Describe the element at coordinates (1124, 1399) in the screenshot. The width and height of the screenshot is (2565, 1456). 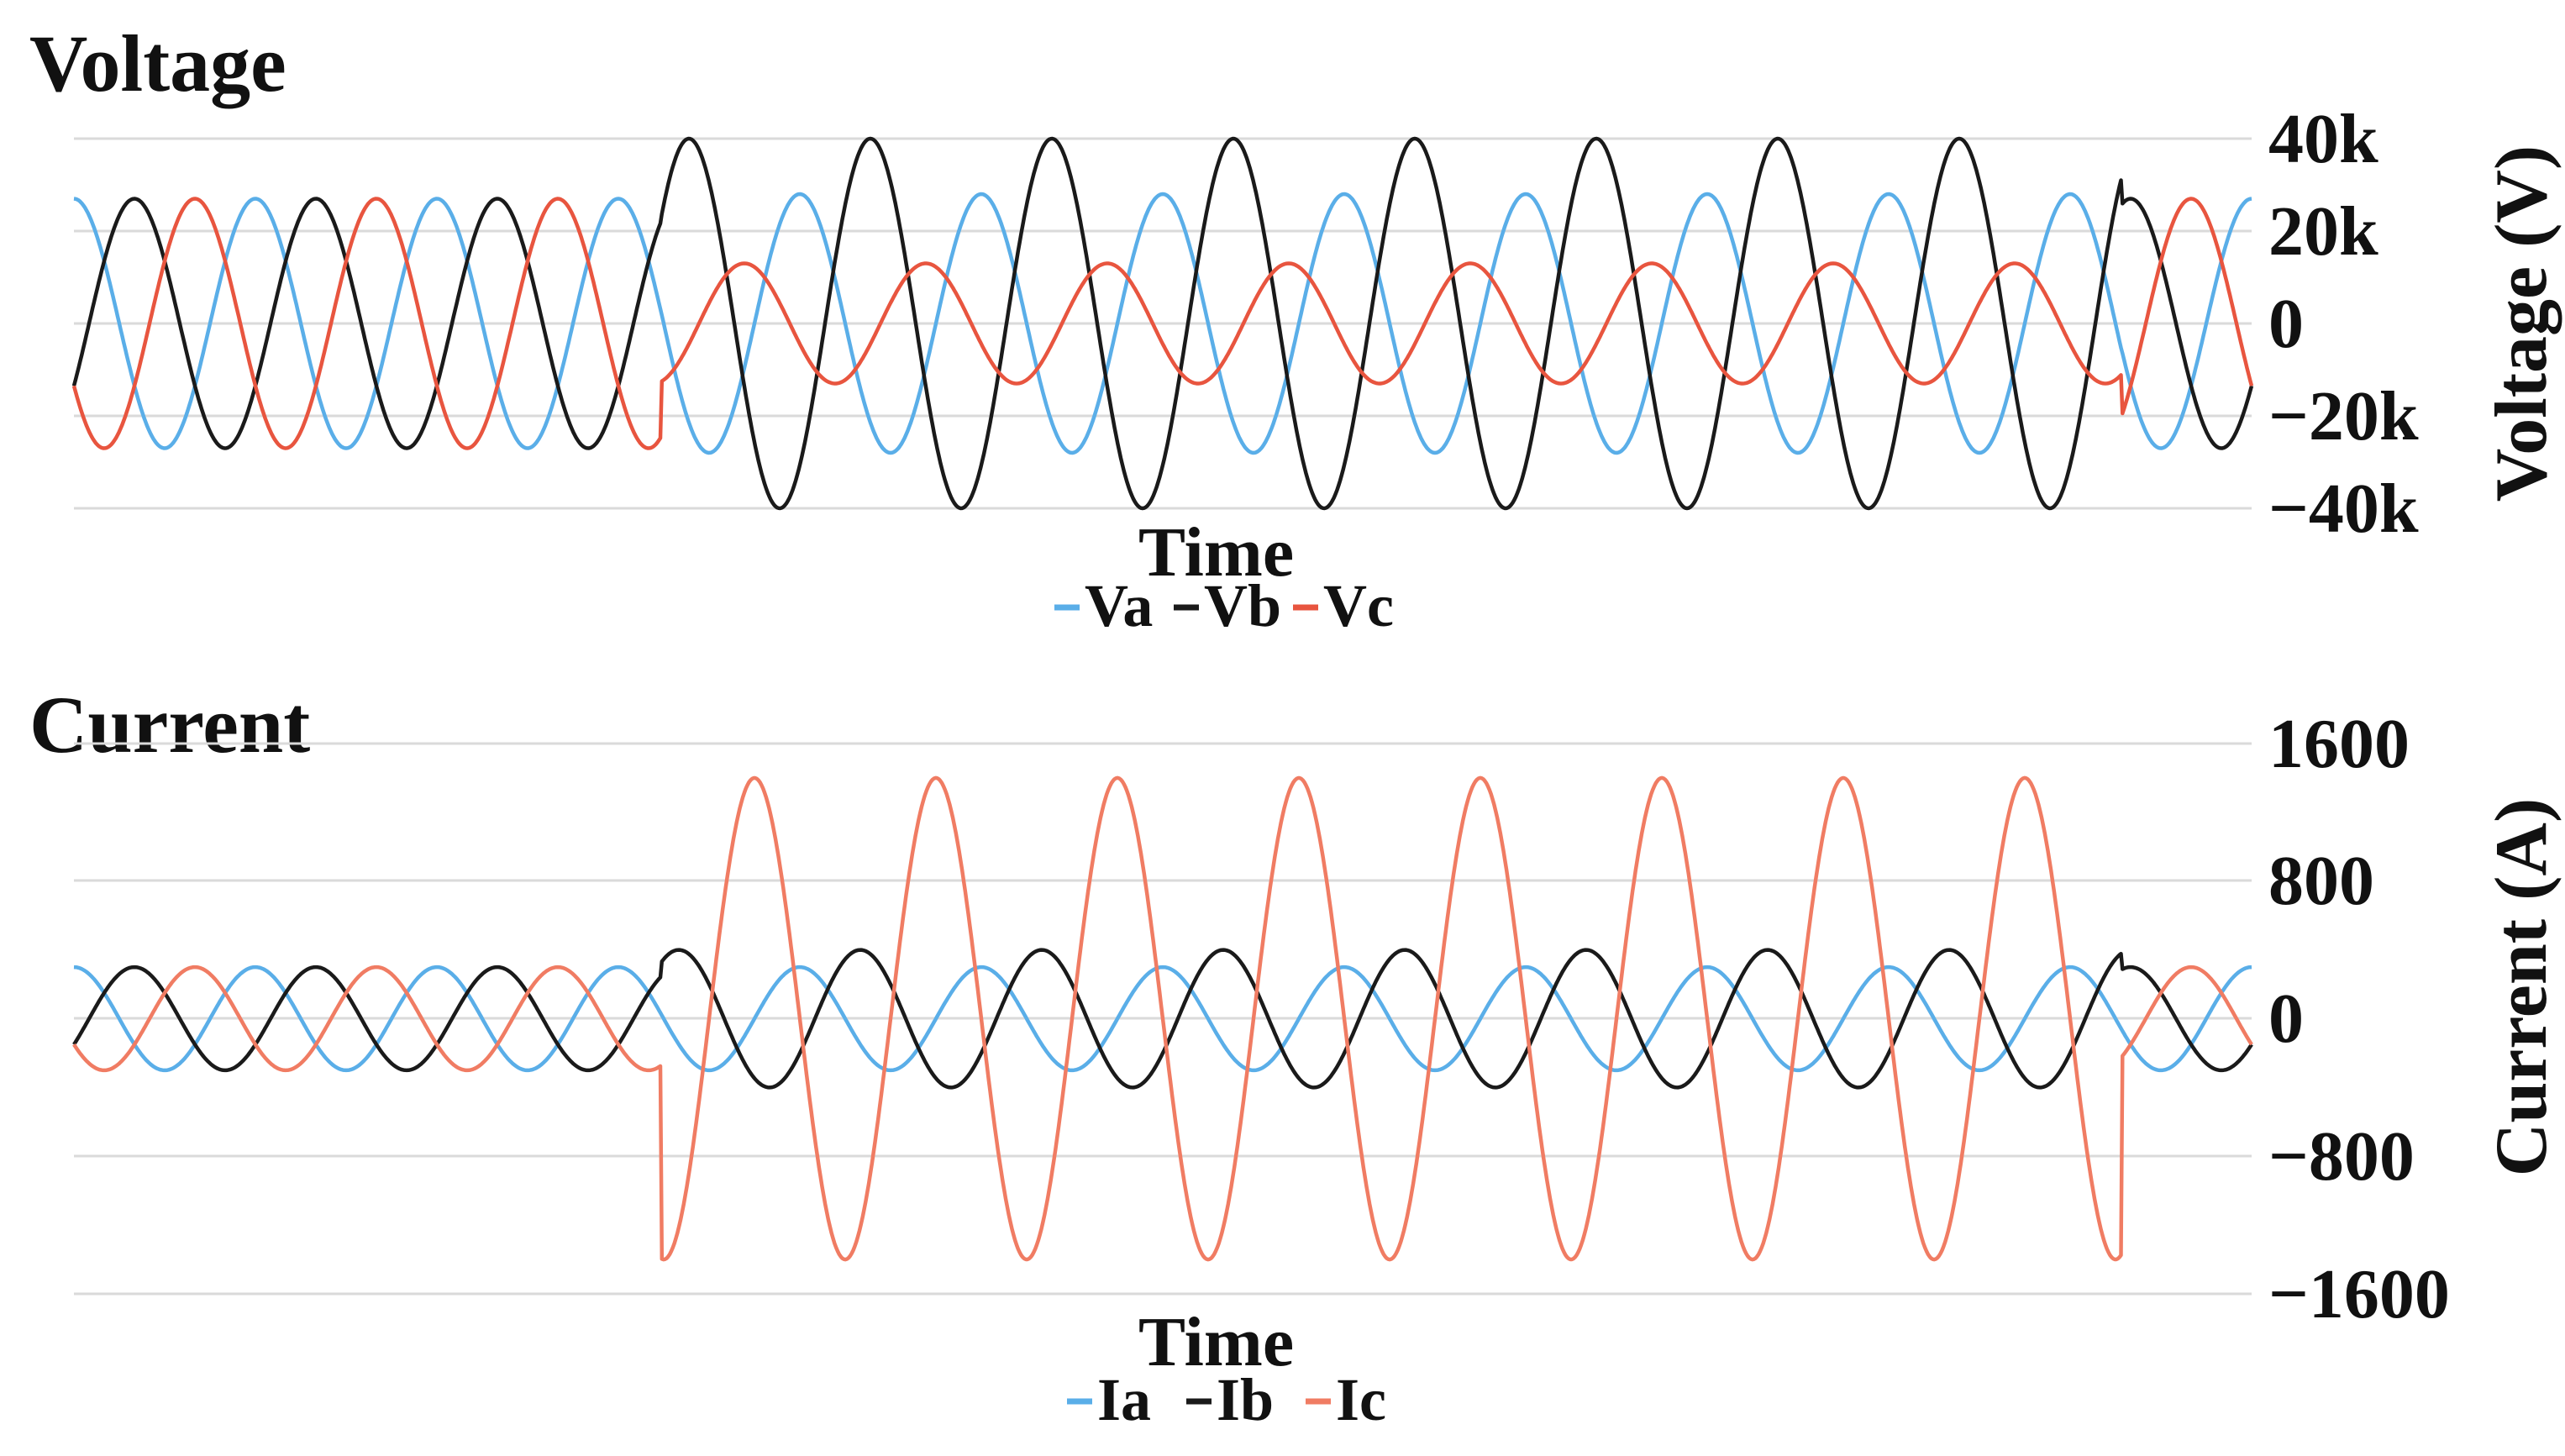
I see `current-legend-label-ia: Ia` at that location.